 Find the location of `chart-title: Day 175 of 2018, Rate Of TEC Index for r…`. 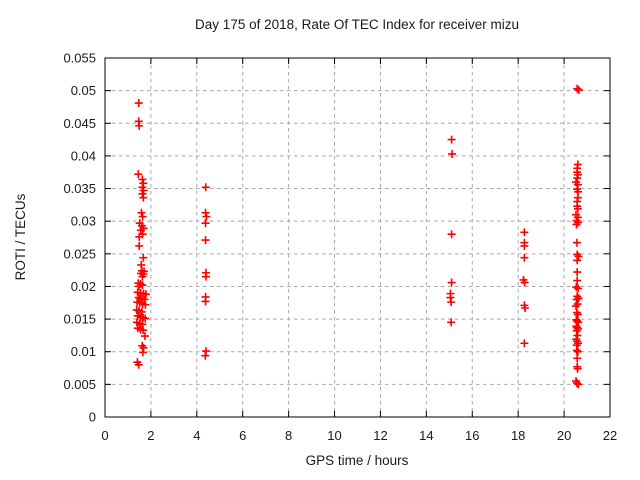

chart-title: Day 175 of 2018, Rate Of TEC Index for r… is located at coordinates (357, 24).